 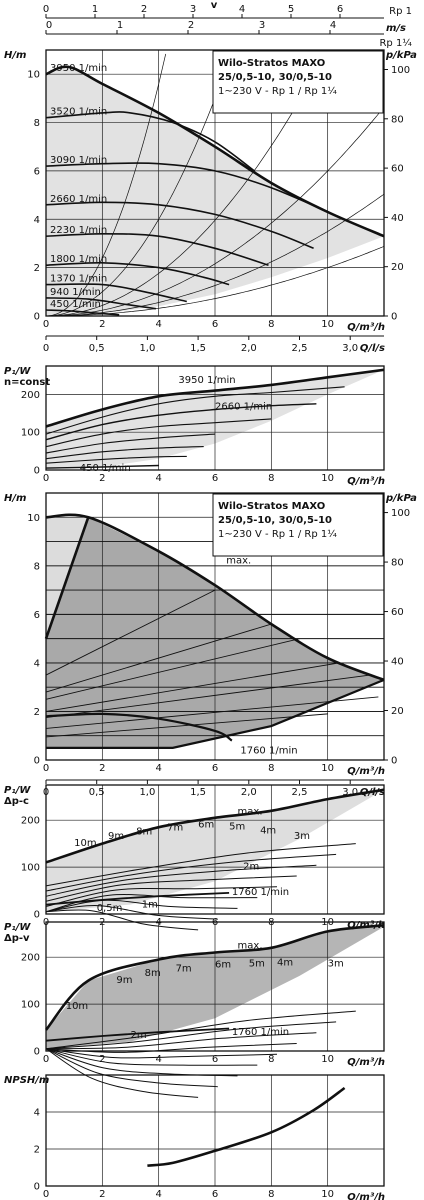 I want to click on min-pressure-edge, so click(x=67, y=578).